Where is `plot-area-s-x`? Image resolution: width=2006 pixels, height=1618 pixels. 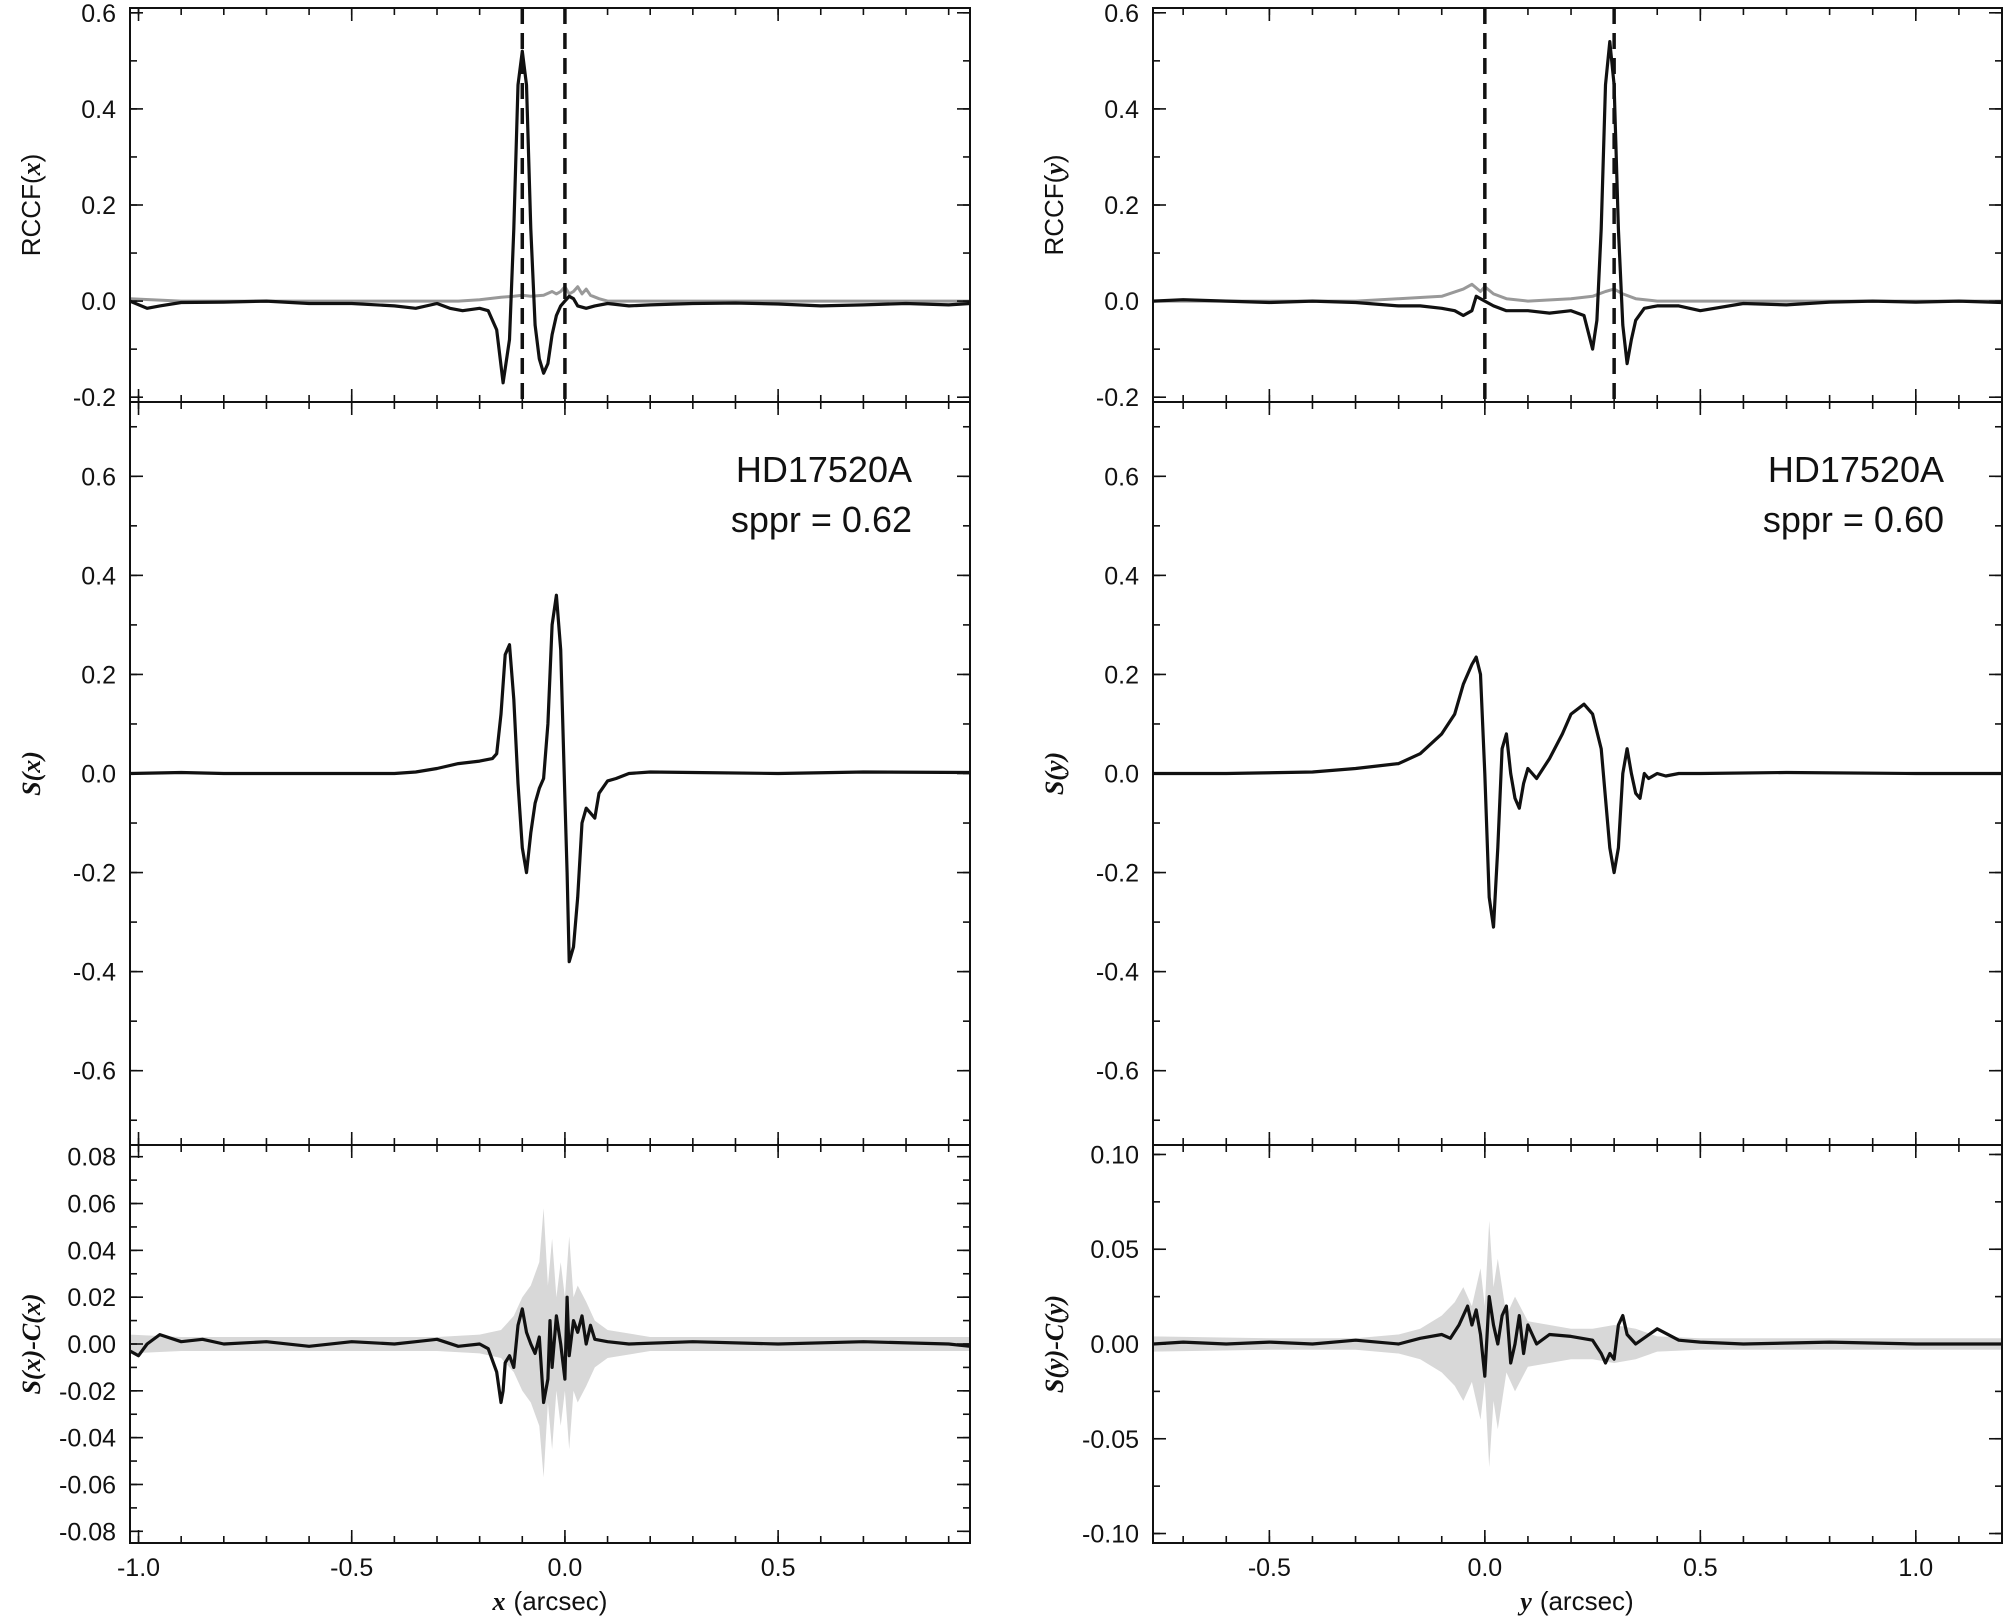
plot-area-s-x is located at coordinates (550, 778).